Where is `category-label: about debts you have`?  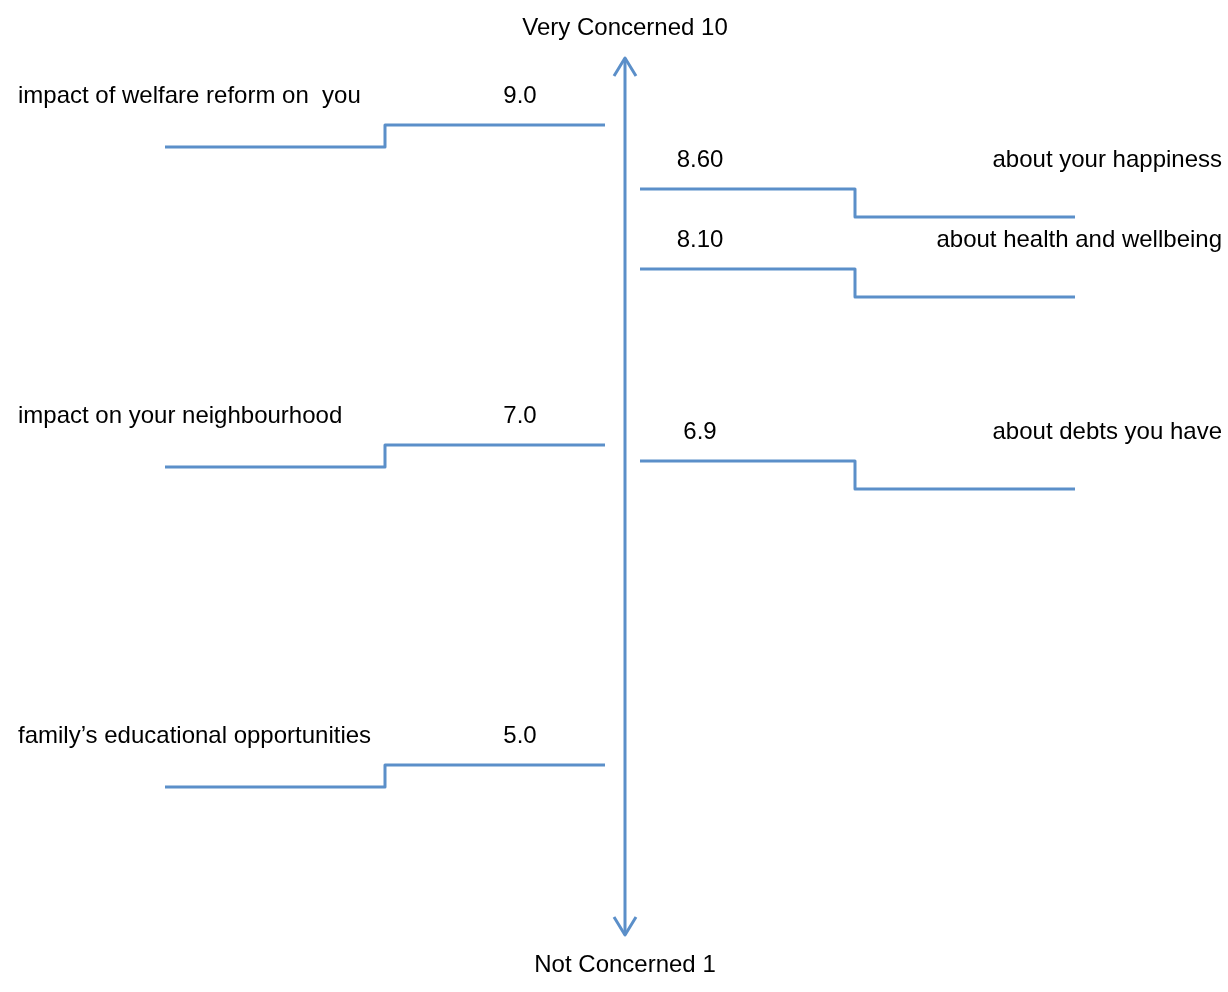 category-label: about debts you have is located at coordinates (1107, 430).